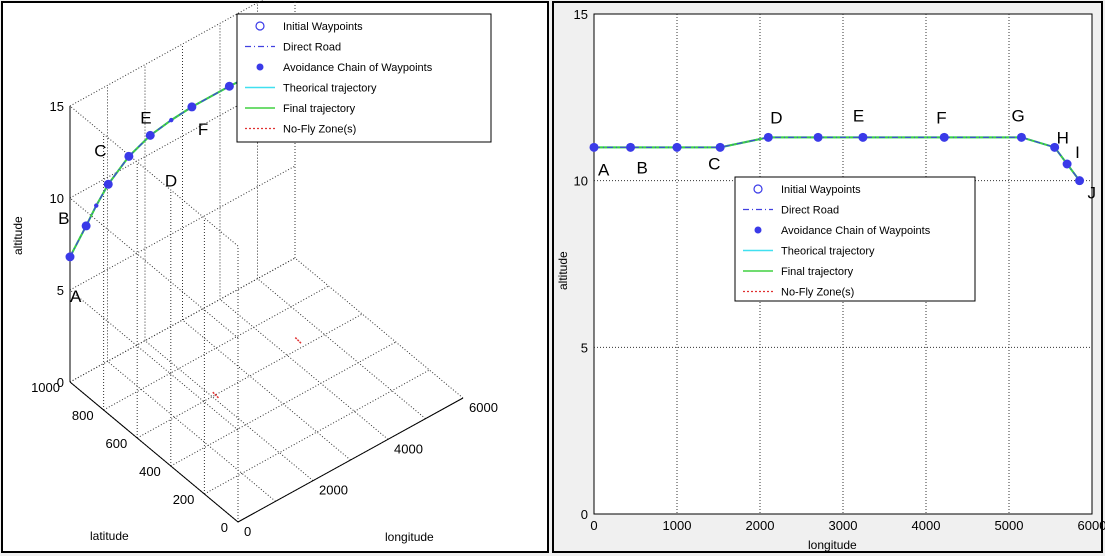 This screenshot has width=1105, height=556. What do you see at coordinates (642, 167) in the screenshot?
I see `right-point-label: B` at bounding box center [642, 167].